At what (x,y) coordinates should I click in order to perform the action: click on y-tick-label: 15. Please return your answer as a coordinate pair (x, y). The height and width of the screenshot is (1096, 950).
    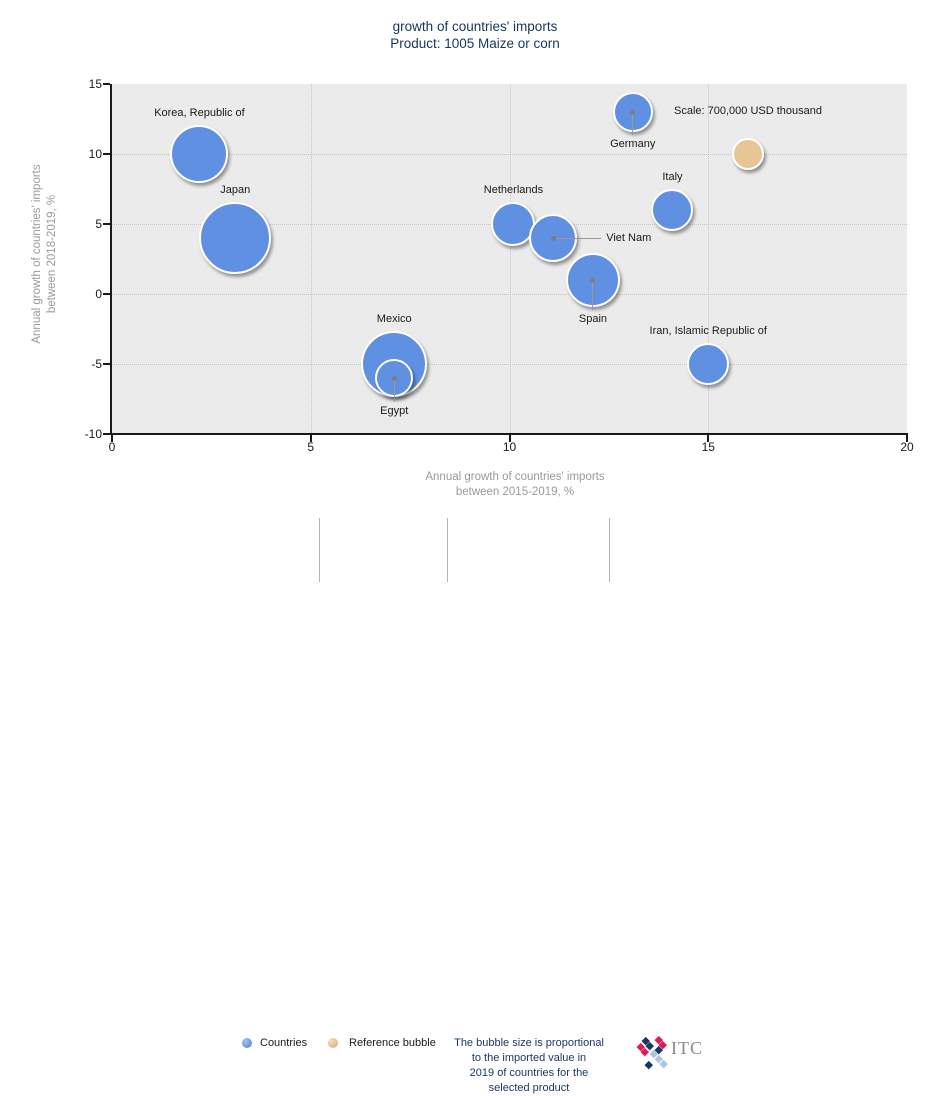
    Looking at the image, I should click on (95, 84).